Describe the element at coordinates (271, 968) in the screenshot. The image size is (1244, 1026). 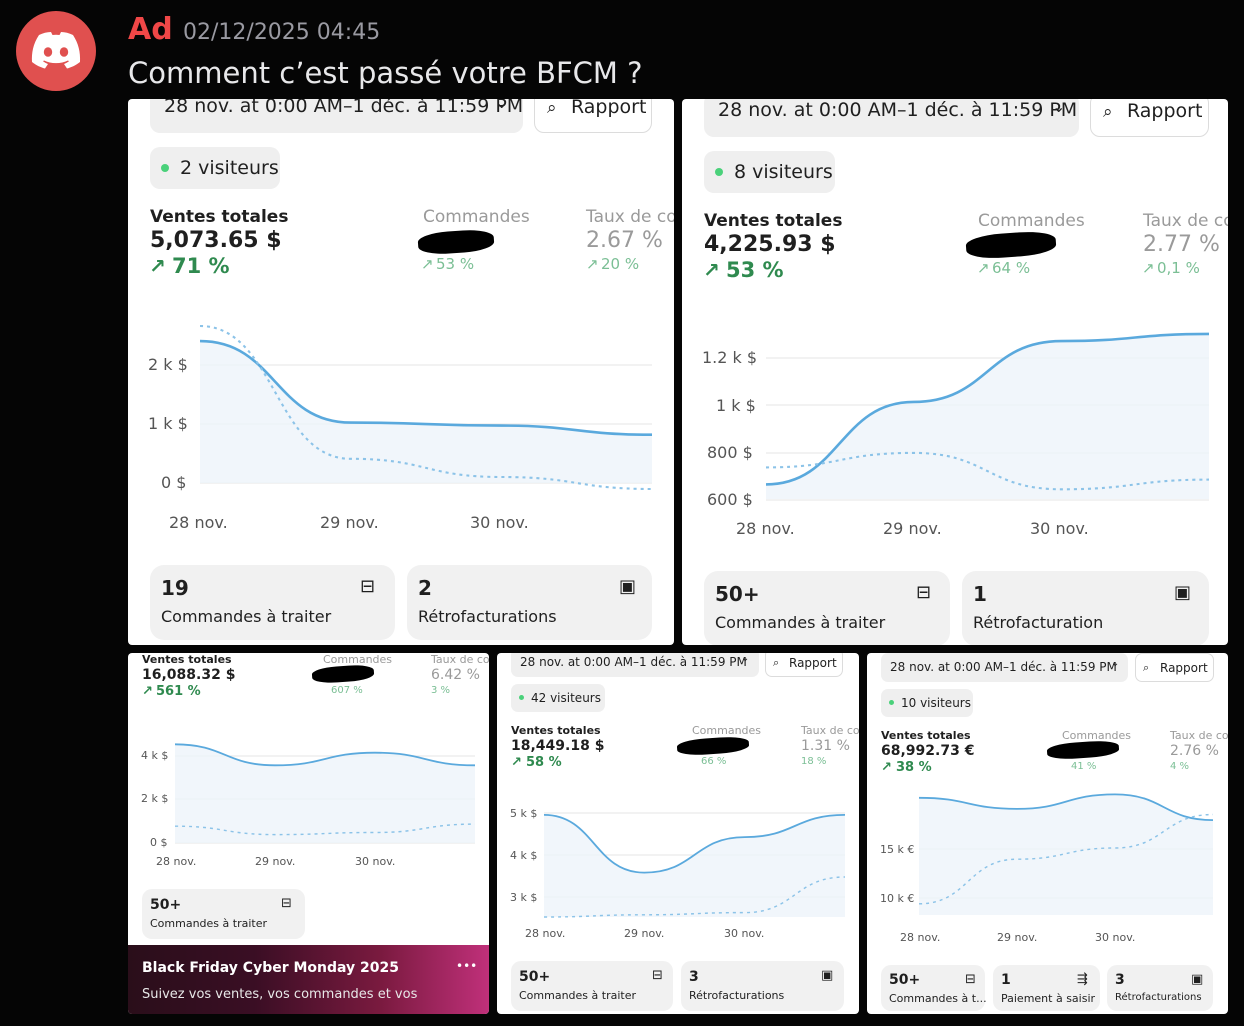
I see `promo-title: Black Friday Cyber Monday 2025` at that location.